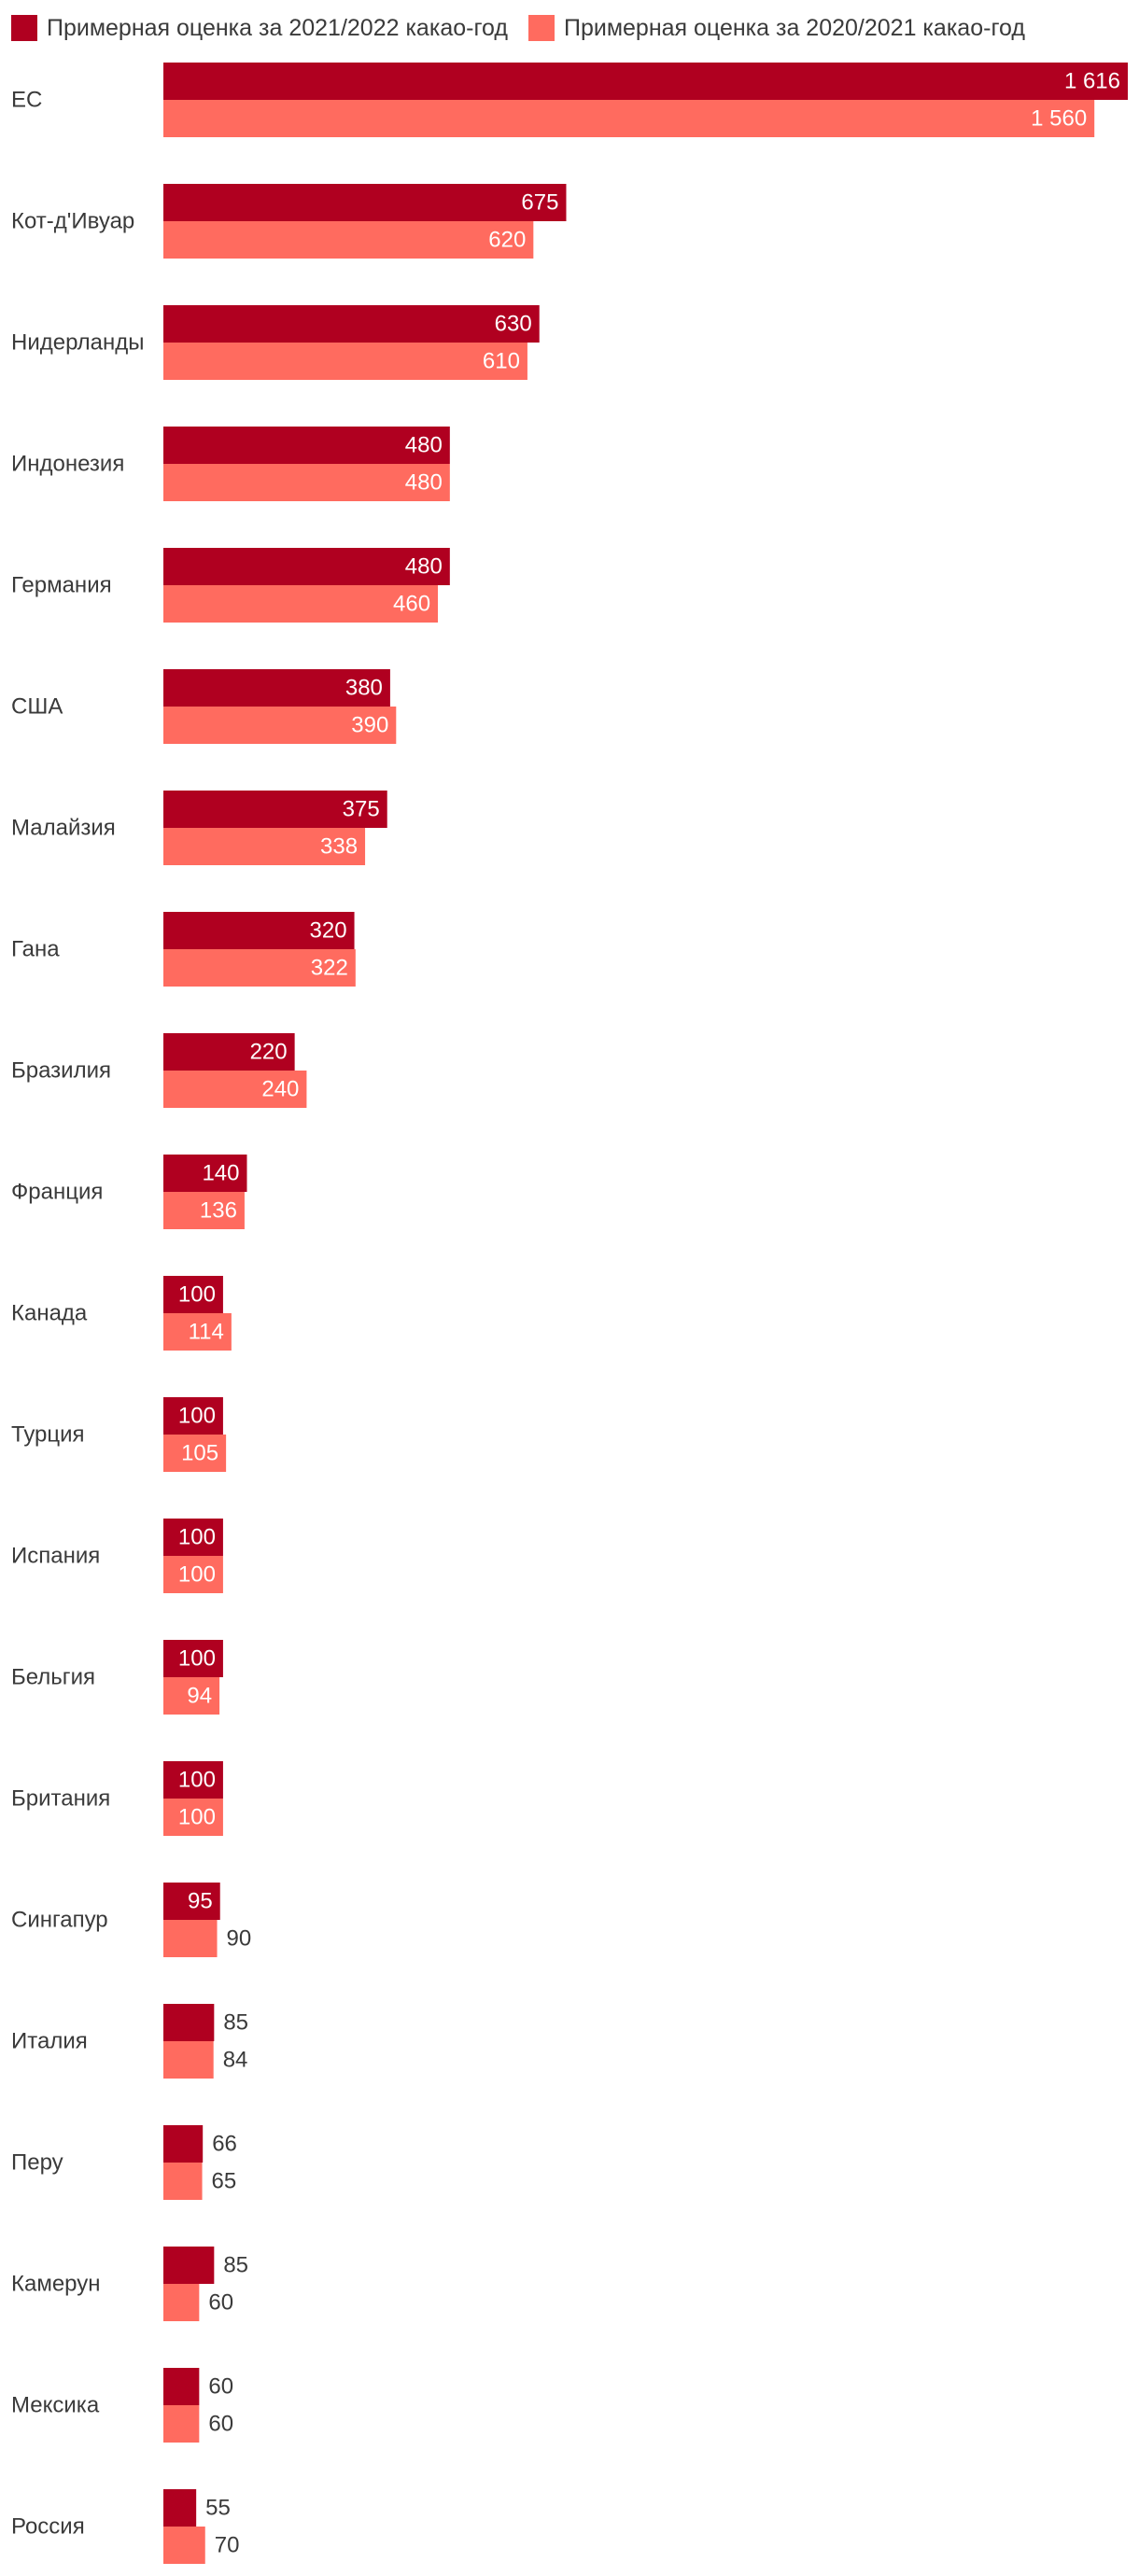 This screenshot has height=2576, width=1139. Describe the element at coordinates (61, 1071) in the screenshot. I see `category-label: Бразилия` at that location.